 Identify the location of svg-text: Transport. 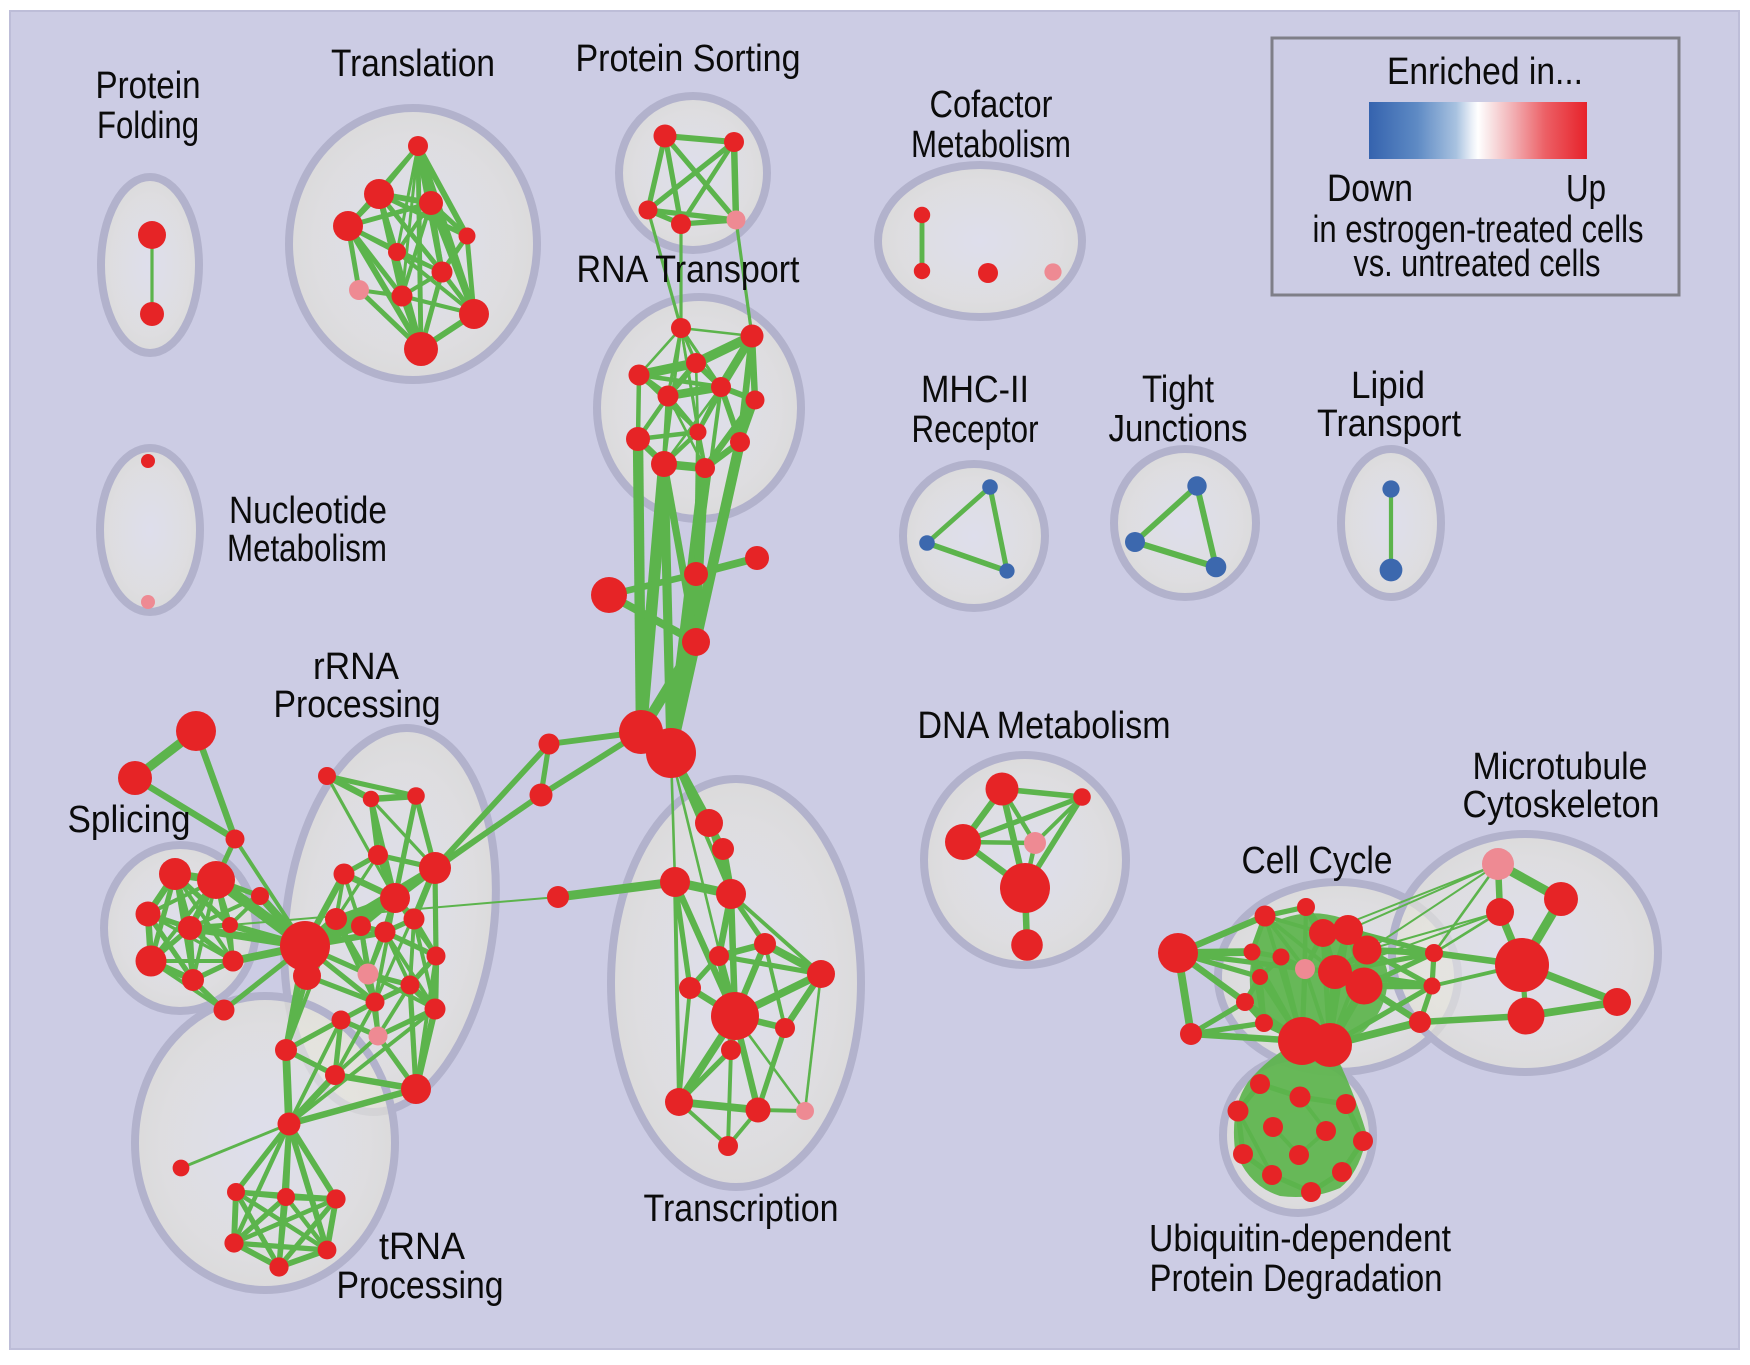
(1389, 424).